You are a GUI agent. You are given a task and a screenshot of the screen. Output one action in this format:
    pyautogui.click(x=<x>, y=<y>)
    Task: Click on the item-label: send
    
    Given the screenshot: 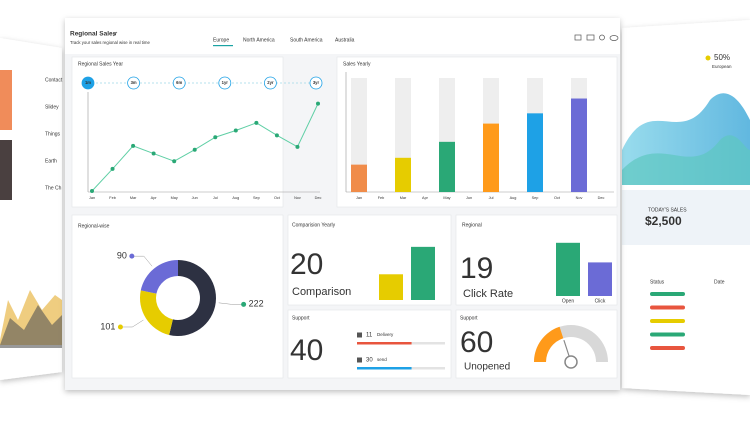 What is the action you would take?
    pyautogui.click(x=382, y=359)
    